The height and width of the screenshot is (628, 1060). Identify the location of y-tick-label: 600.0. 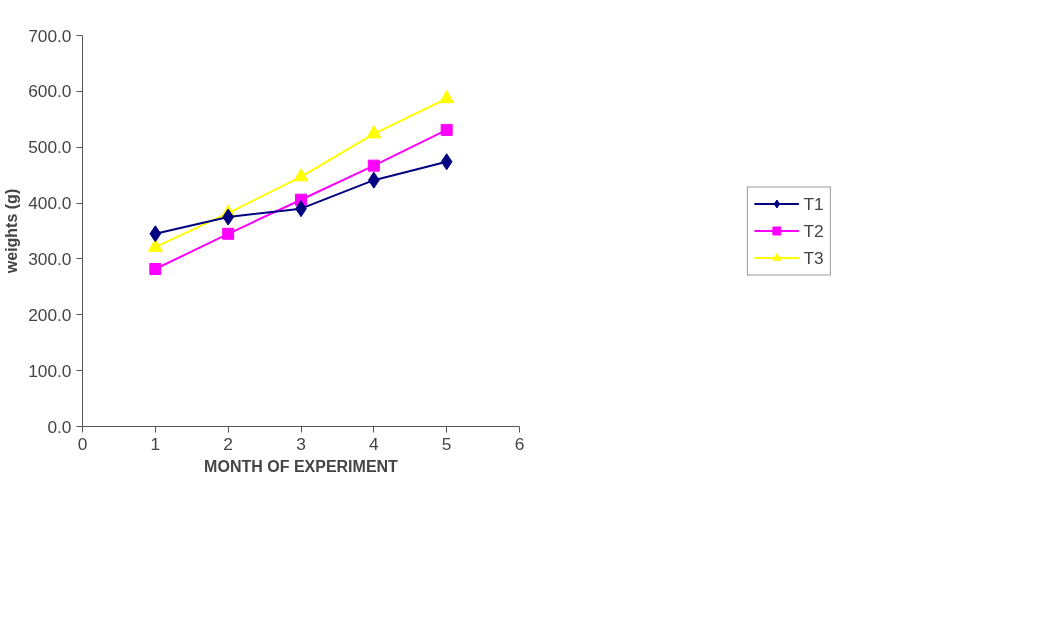
(50, 91).